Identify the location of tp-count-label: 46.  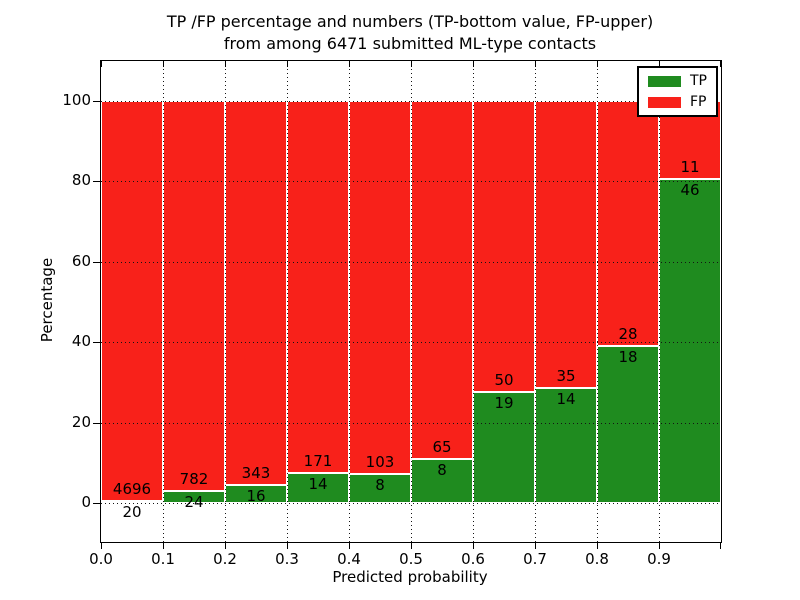
(690, 189).